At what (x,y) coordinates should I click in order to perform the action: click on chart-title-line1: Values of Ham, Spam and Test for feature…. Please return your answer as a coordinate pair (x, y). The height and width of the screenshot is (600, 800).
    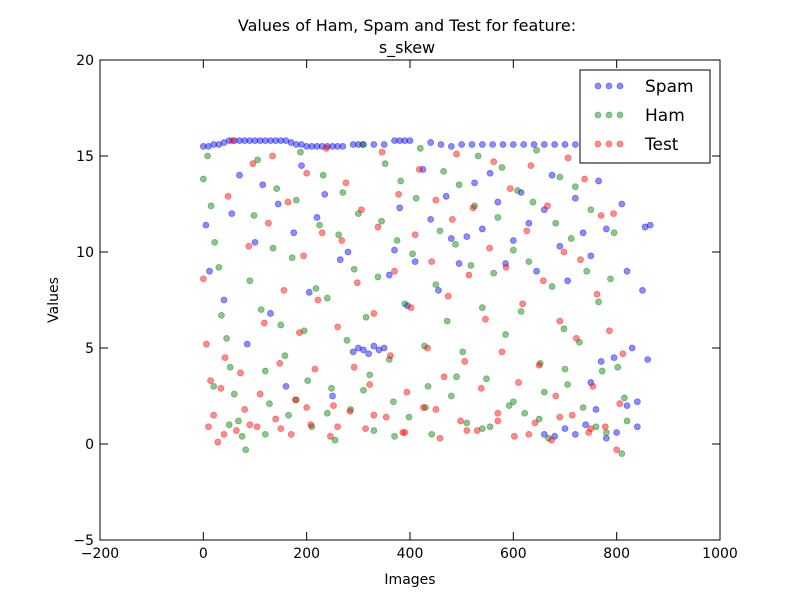
    Looking at the image, I should click on (407, 25).